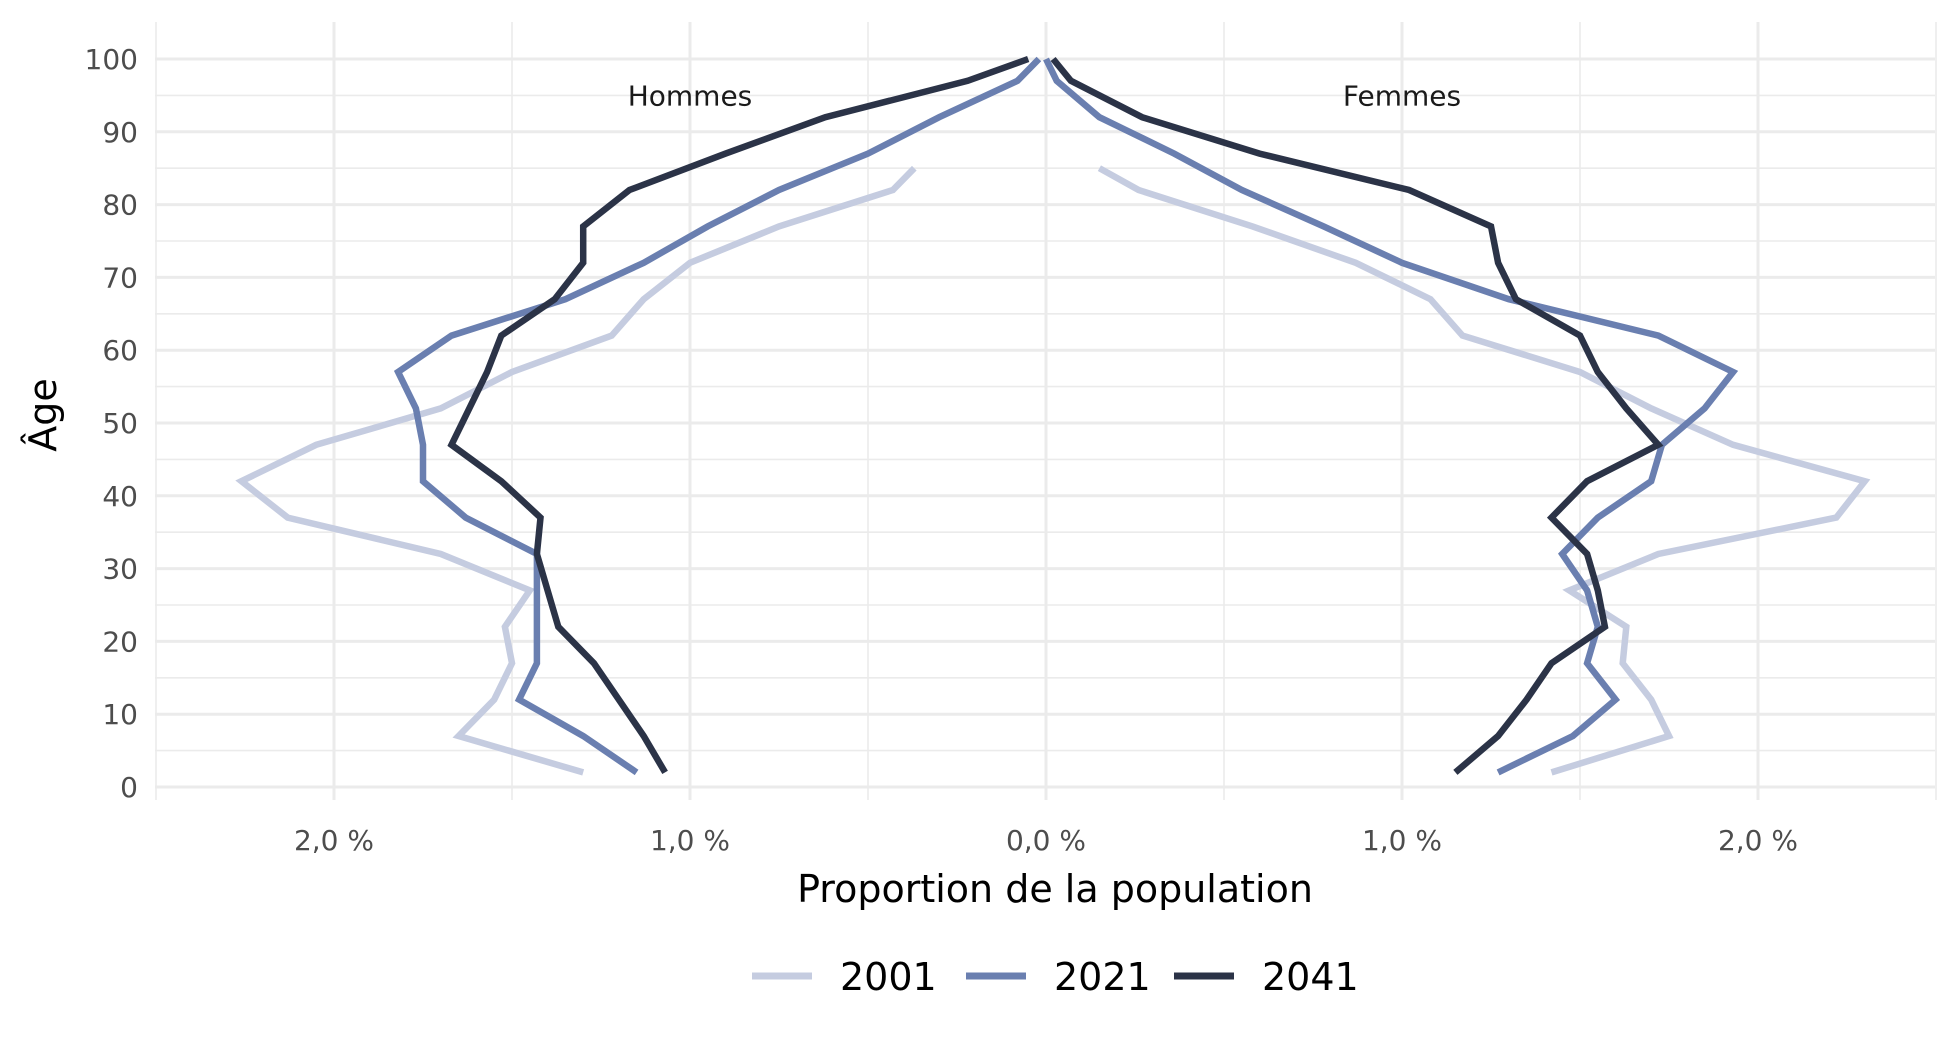 Image resolution: width=1950 pixels, height=1050 pixels. Describe the element at coordinates (129, 787) in the screenshot. I see `y-tick-label: 0` at that location.